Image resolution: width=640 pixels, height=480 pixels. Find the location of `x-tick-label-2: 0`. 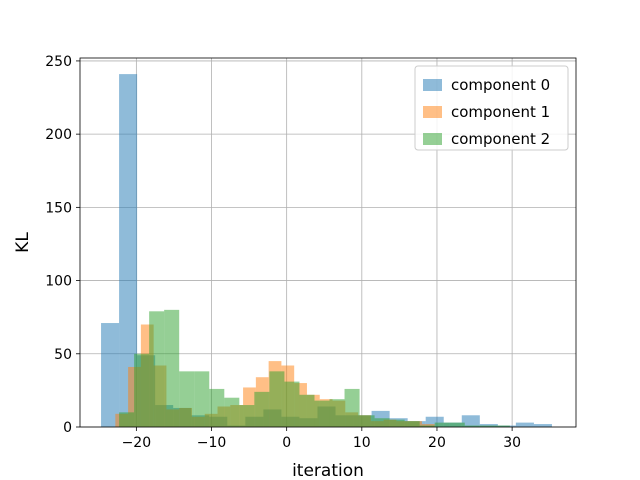

x-tick-label-2: 0 is located at coordinates (286, 443).